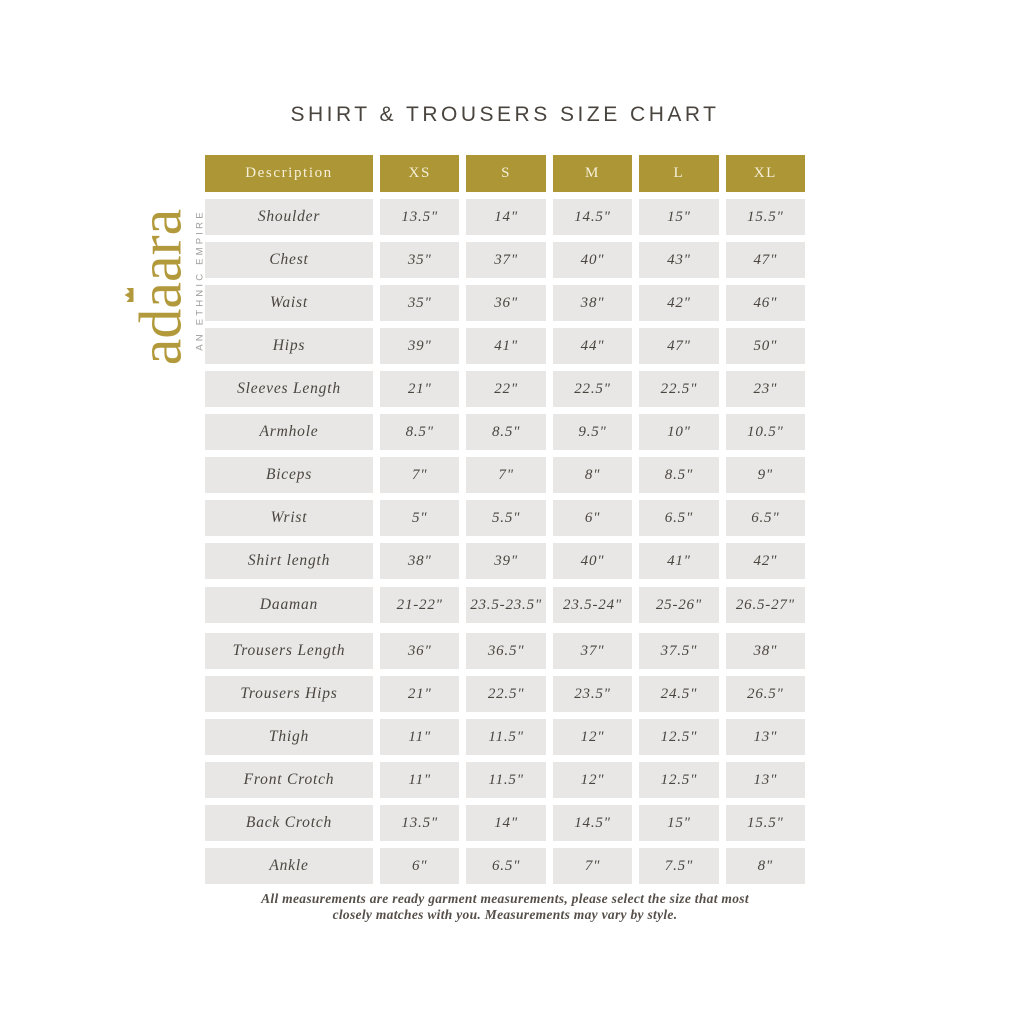  What do you see at coordinates (420, 605) in the screenshot?
I see `size-value-cell: 21-22"` at bounding box center [420, 605].